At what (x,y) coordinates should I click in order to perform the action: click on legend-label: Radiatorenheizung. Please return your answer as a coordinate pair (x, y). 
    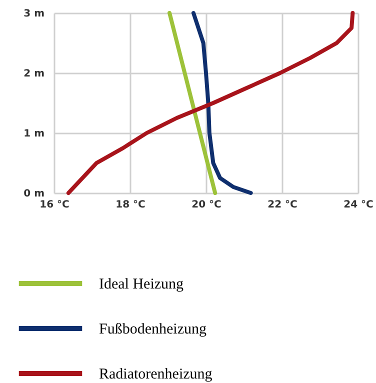
    Looking at the image, I should click on (156, 374).